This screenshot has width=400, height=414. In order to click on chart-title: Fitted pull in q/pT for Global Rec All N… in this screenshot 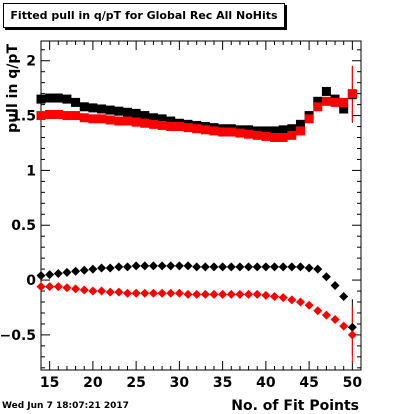, I will do `click(144, 15)`.